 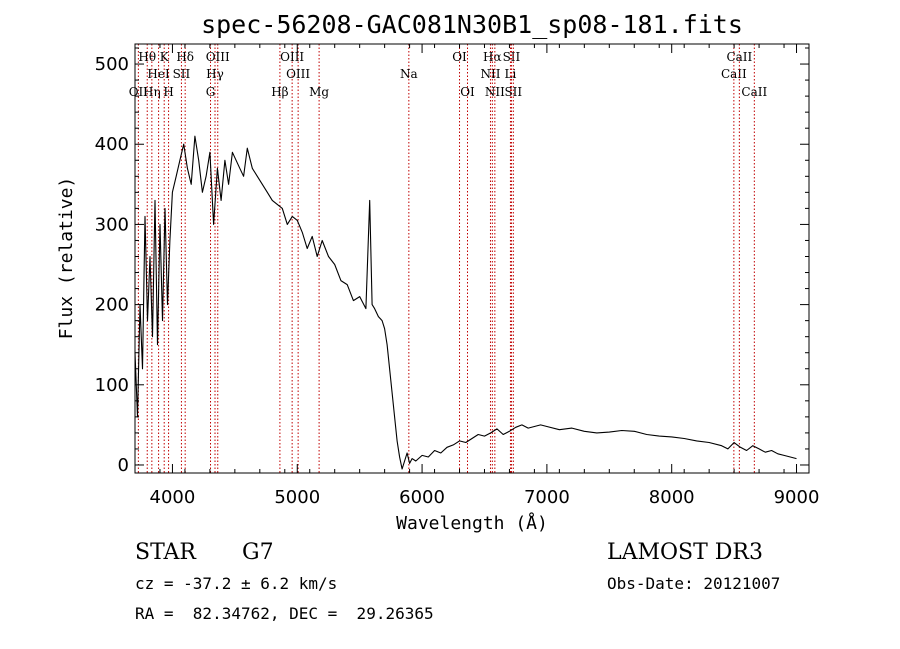 What do you see at coordinates (211, 92) in the screenshot?
I see `line-marker-label: G` at bounding box center [211, 92].